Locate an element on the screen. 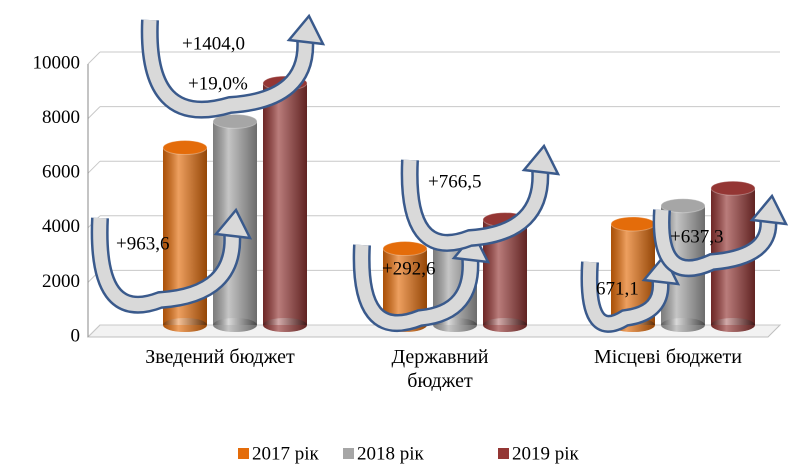 The image size is (806, 472). annotation: +292,6 is located at coordinates (408, 268).